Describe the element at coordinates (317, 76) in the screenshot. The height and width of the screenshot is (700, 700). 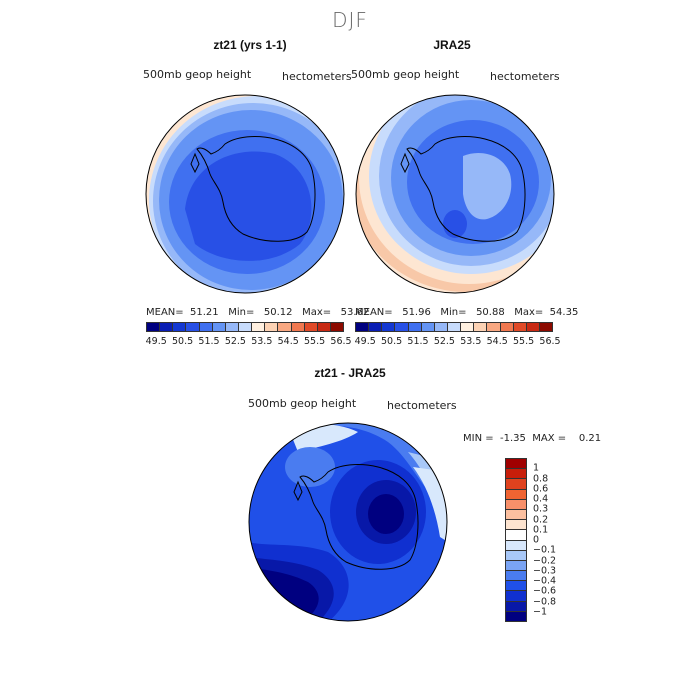
I see `model-units-label: hectometers` at that location.